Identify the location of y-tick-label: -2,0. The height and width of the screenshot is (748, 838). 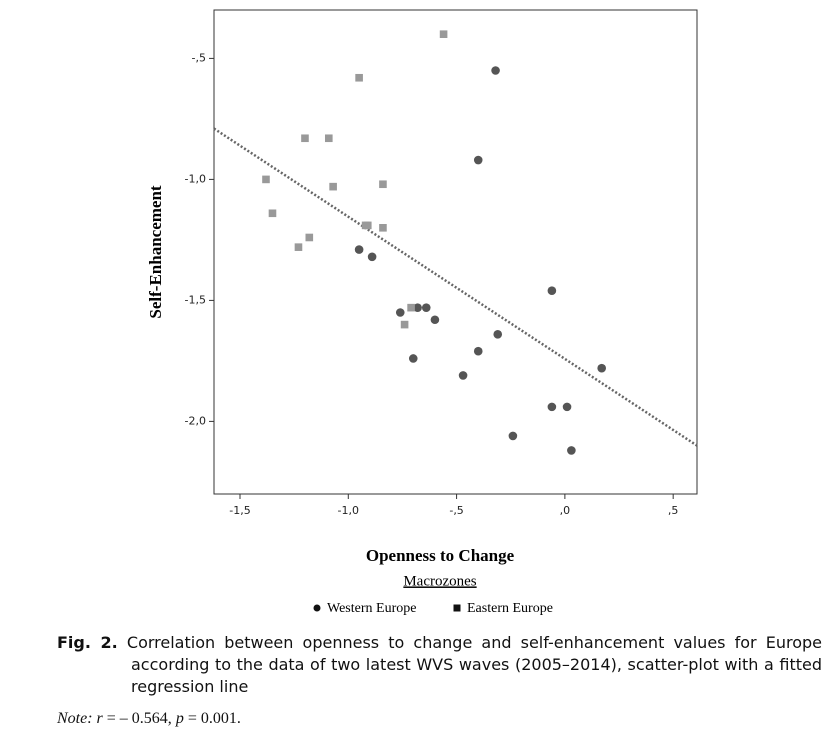
(195, 420).